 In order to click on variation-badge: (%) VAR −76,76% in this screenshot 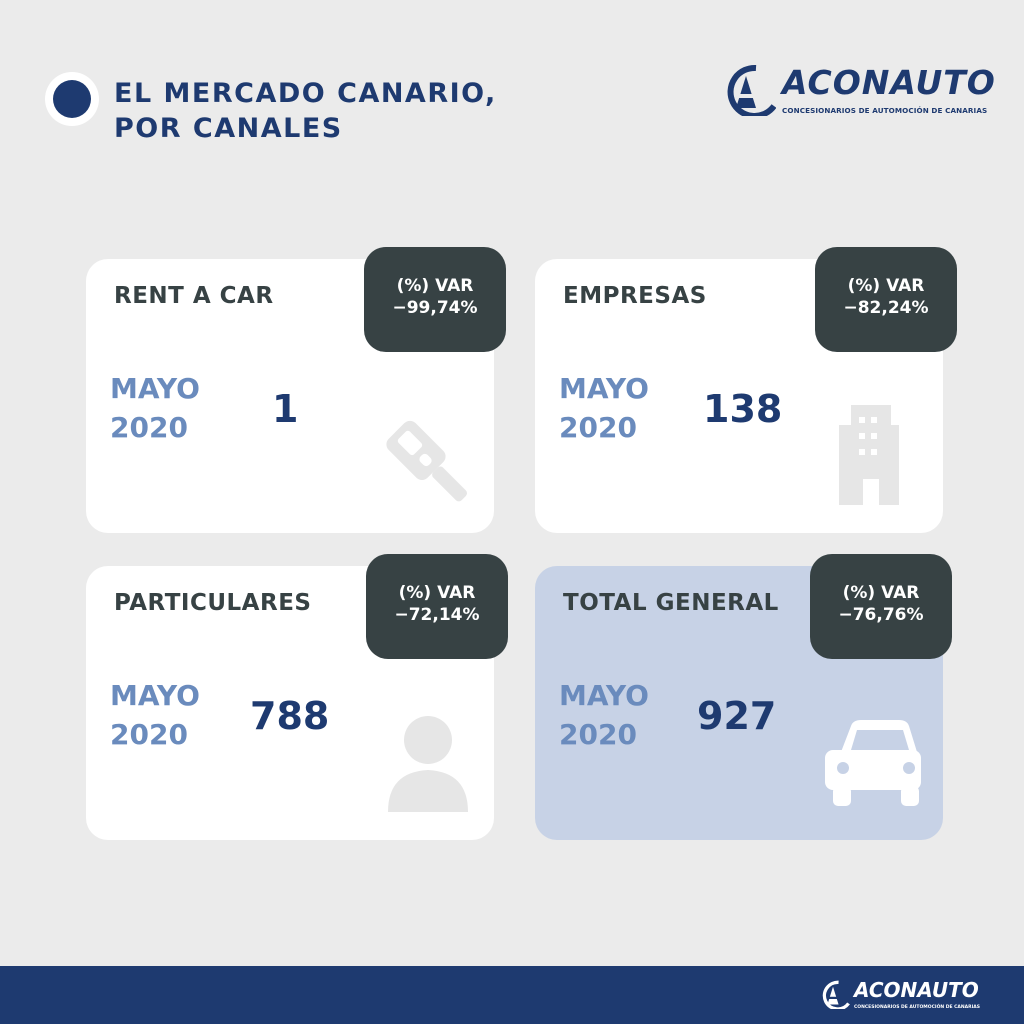, I will do `click(881, 606)`.